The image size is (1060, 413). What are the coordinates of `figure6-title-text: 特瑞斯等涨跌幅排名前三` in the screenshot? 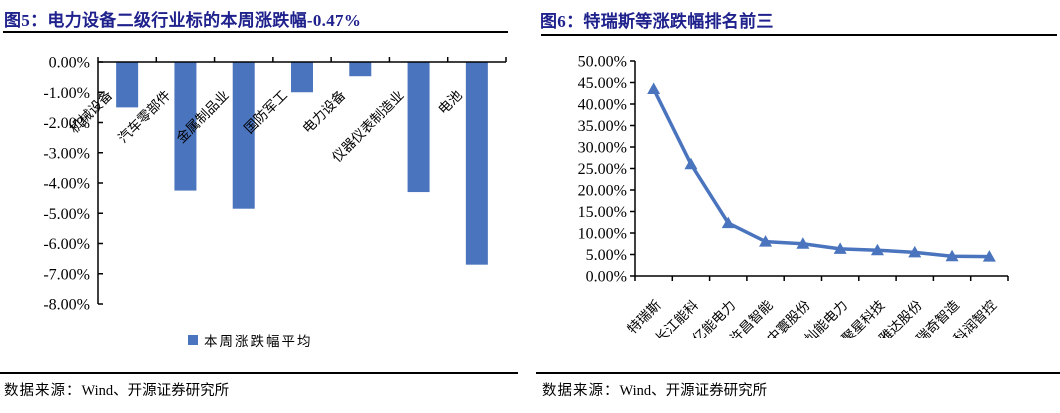 It's located at (678, 21).